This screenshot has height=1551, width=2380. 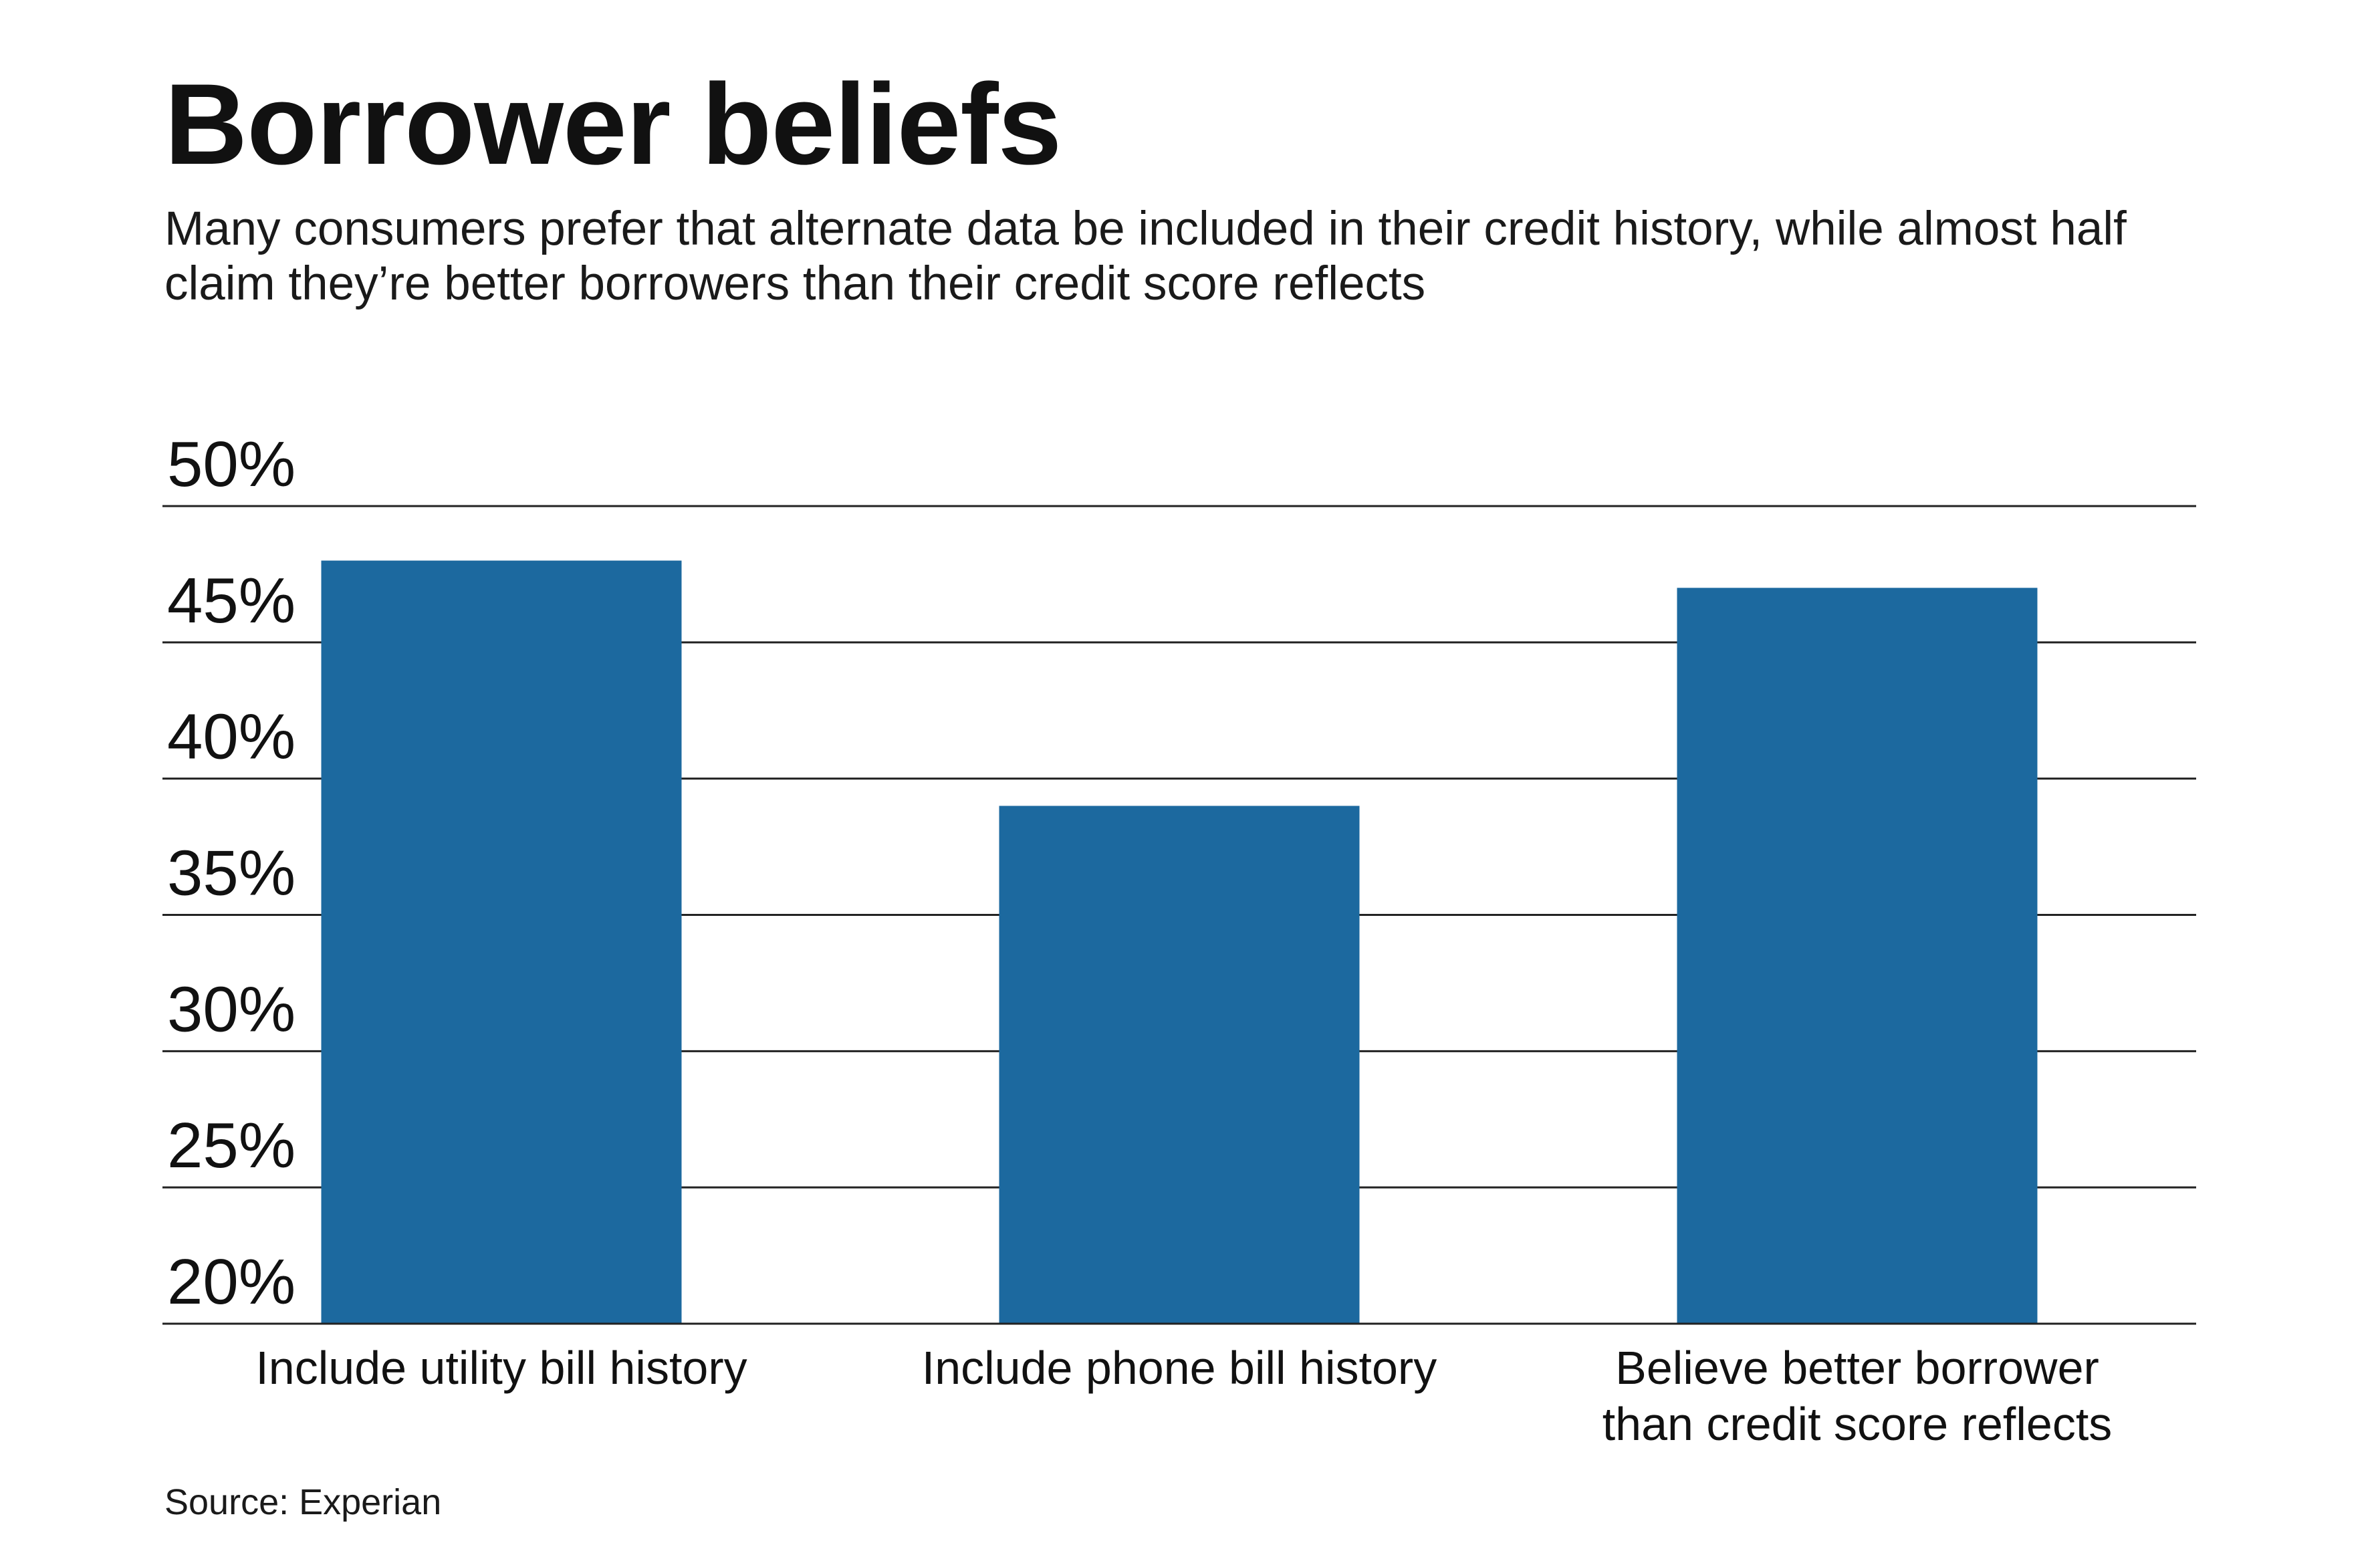 What do you see at coordinates (303, 1502) in the screenshot?
I see `source-note: Source: Experian` at bounding box center [303, 1502].